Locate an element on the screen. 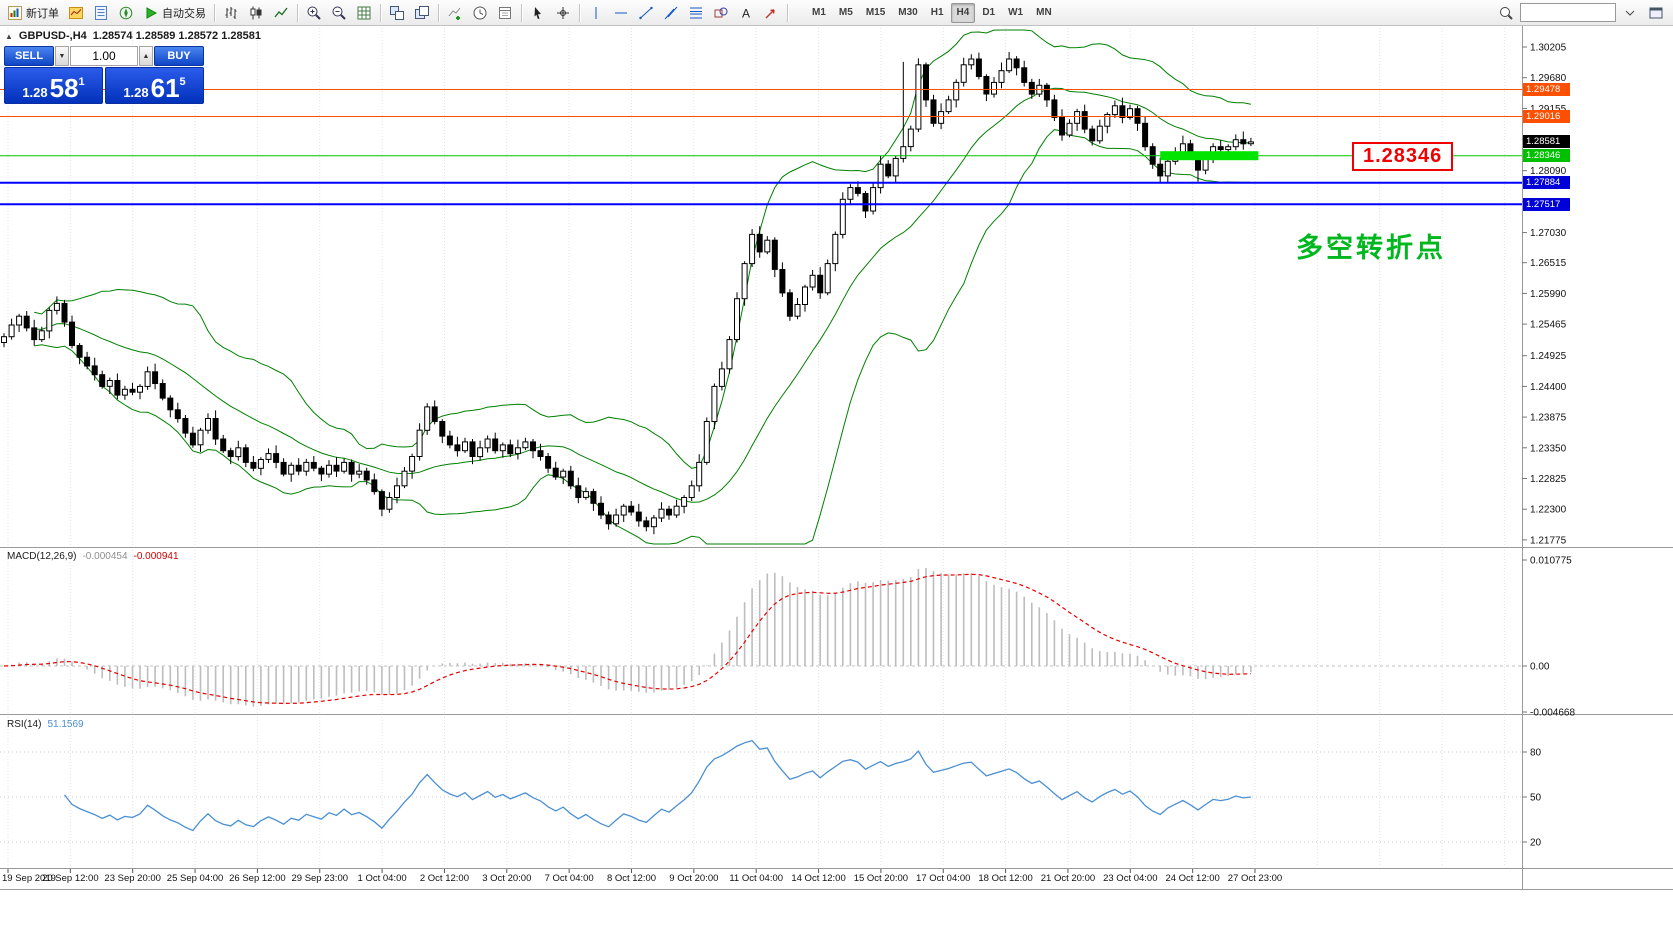 This screenshot has width=1673, height=950. timeframe-button-m15: M15 is located at coordinates (875, 12).